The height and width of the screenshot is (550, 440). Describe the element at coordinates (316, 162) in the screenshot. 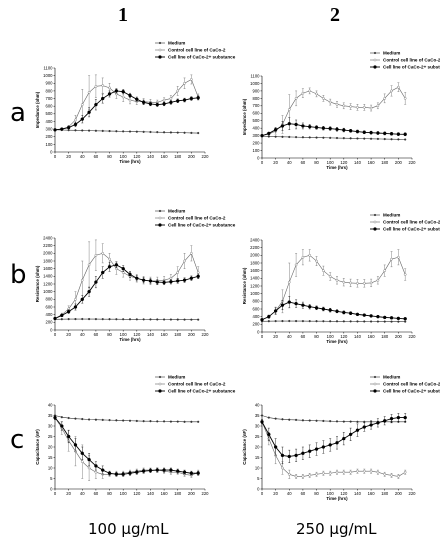

I see `x-tick-label: 80` at that location.